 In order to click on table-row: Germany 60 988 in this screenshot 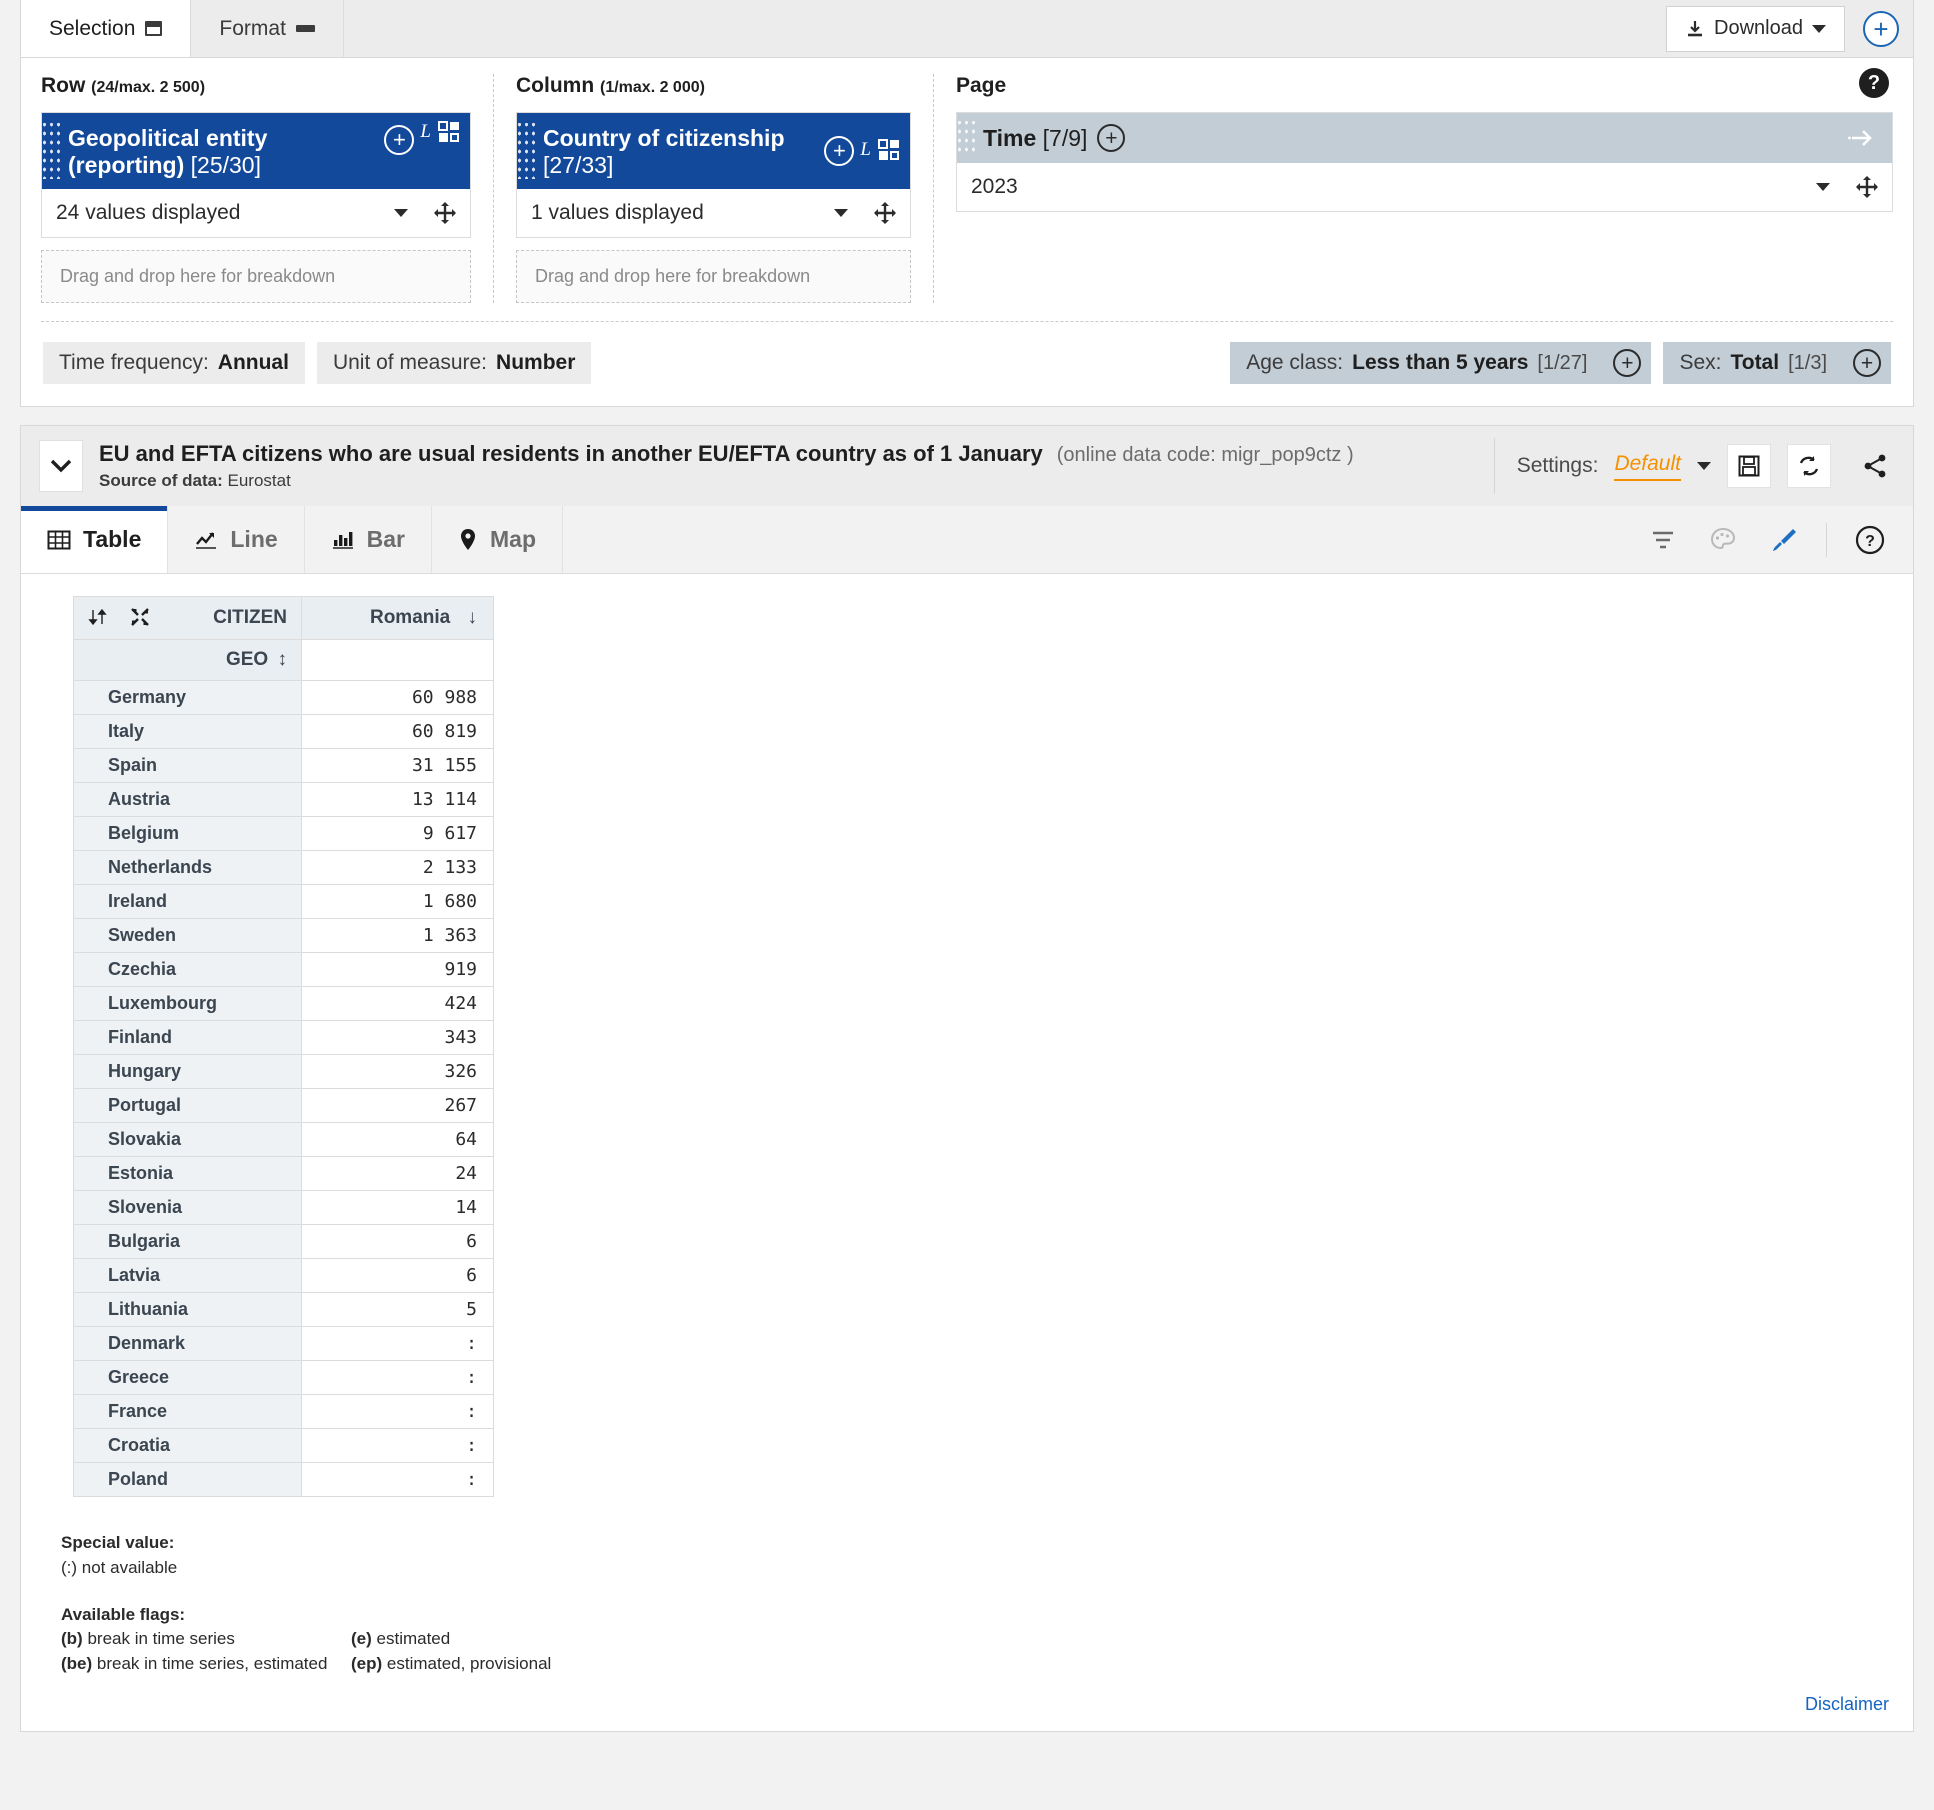, I will do `click(283, 698)`.